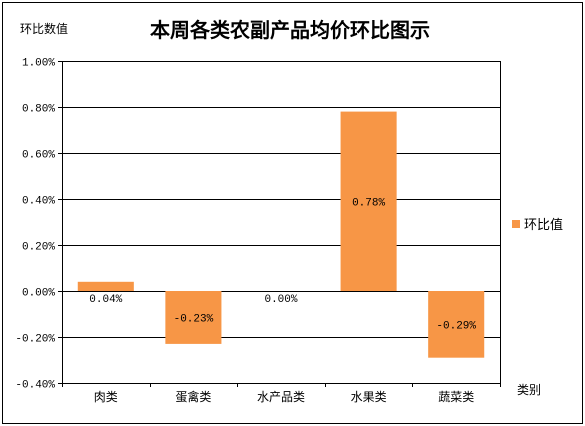 This screenshot has width=585, height=426. I want to click on y-tick-label: 0.20%, so click(38, 248).